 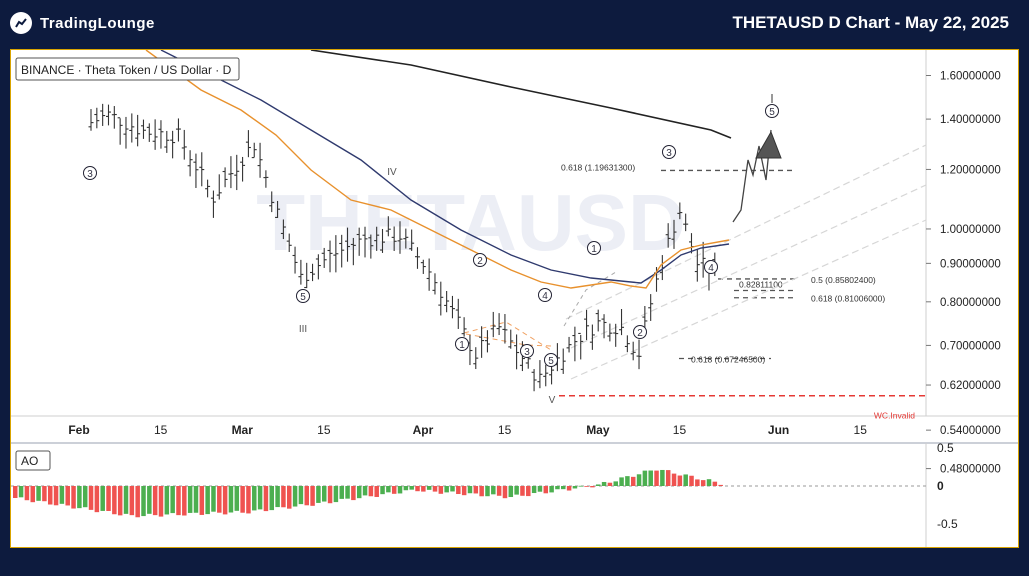 What do you see at coordinates (778, 430) in the screenshot?
I see `x-tick-label: Jun` at bounding box center [778, 430].